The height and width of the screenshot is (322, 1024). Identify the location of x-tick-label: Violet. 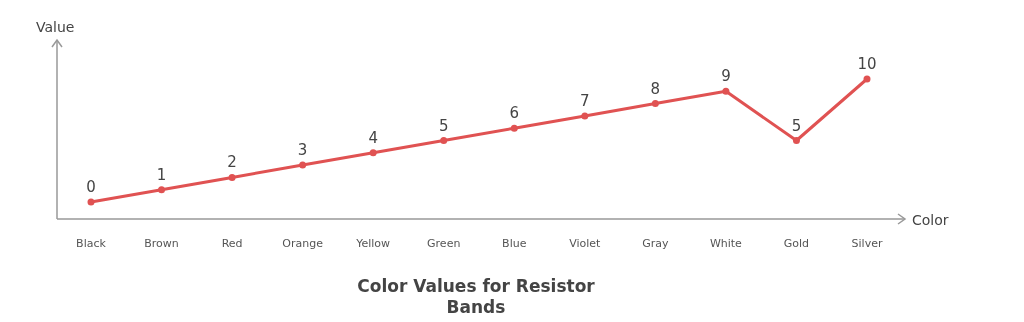
(585, 243).